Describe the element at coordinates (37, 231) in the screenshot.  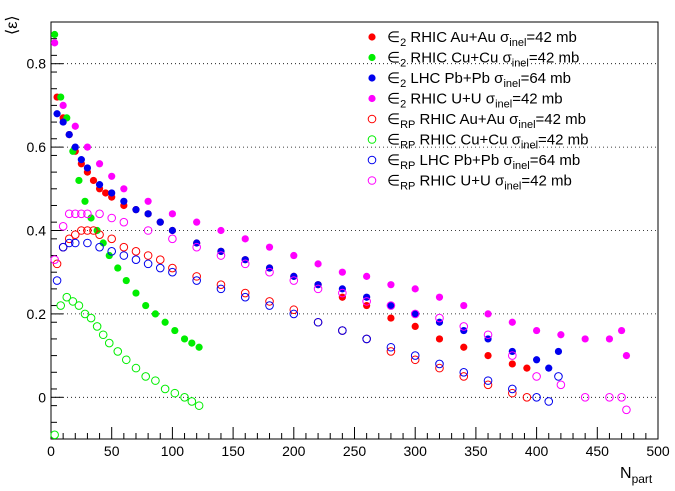
I see `y-tick-label: 0.4` at that location.